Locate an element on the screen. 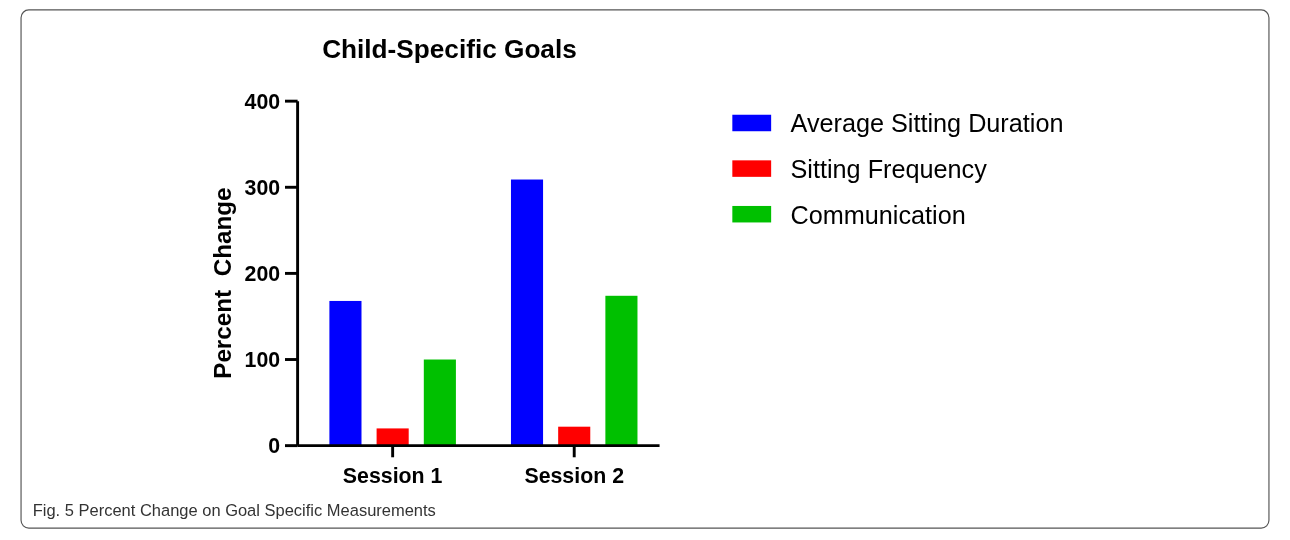 The width and height of the screenshot is (1290, 540). caption: Fig. 5 Percent Change on Goal Specific Measurements is located at coordinates (234, 510).